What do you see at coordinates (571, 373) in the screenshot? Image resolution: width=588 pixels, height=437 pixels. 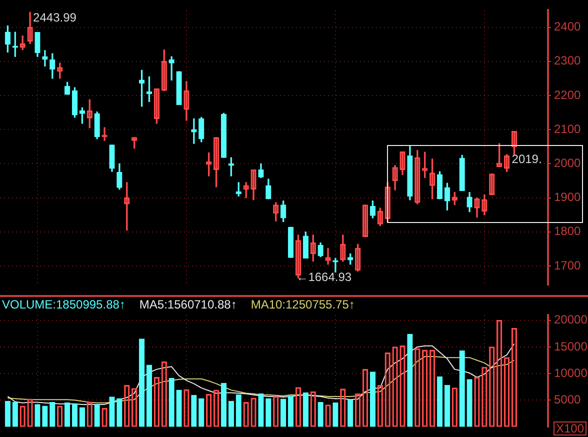 I see `y-tick-label: 10000` at bounding box center [571, 373].